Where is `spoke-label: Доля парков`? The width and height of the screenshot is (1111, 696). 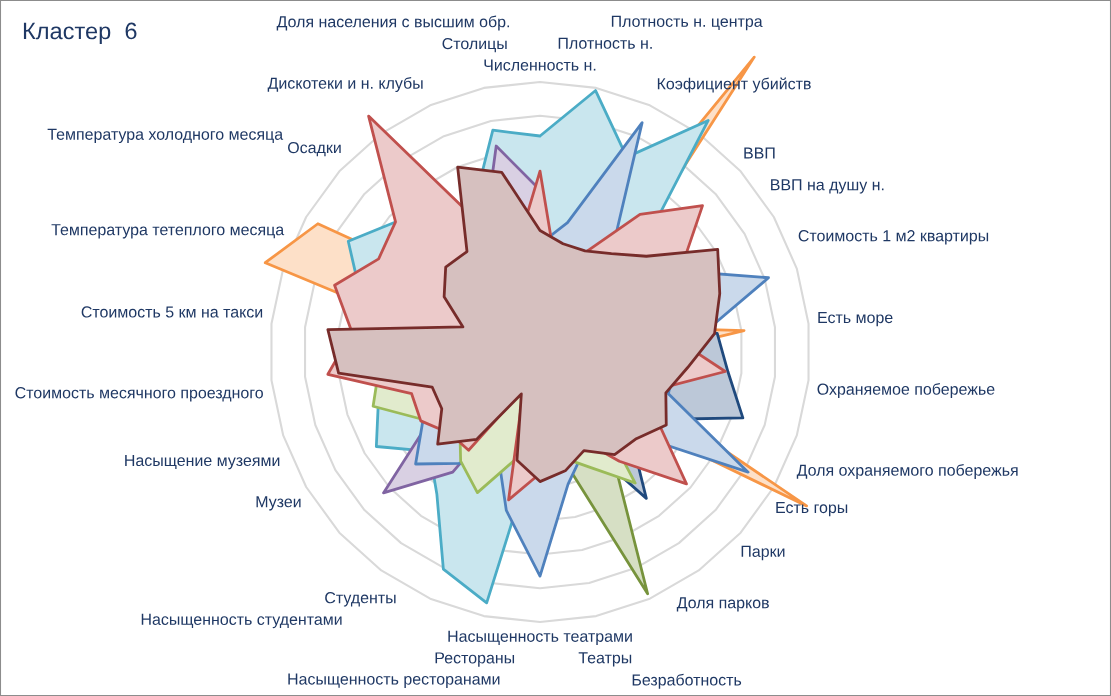 spoke-label: Доля парков is located at coordinates (722, 604).